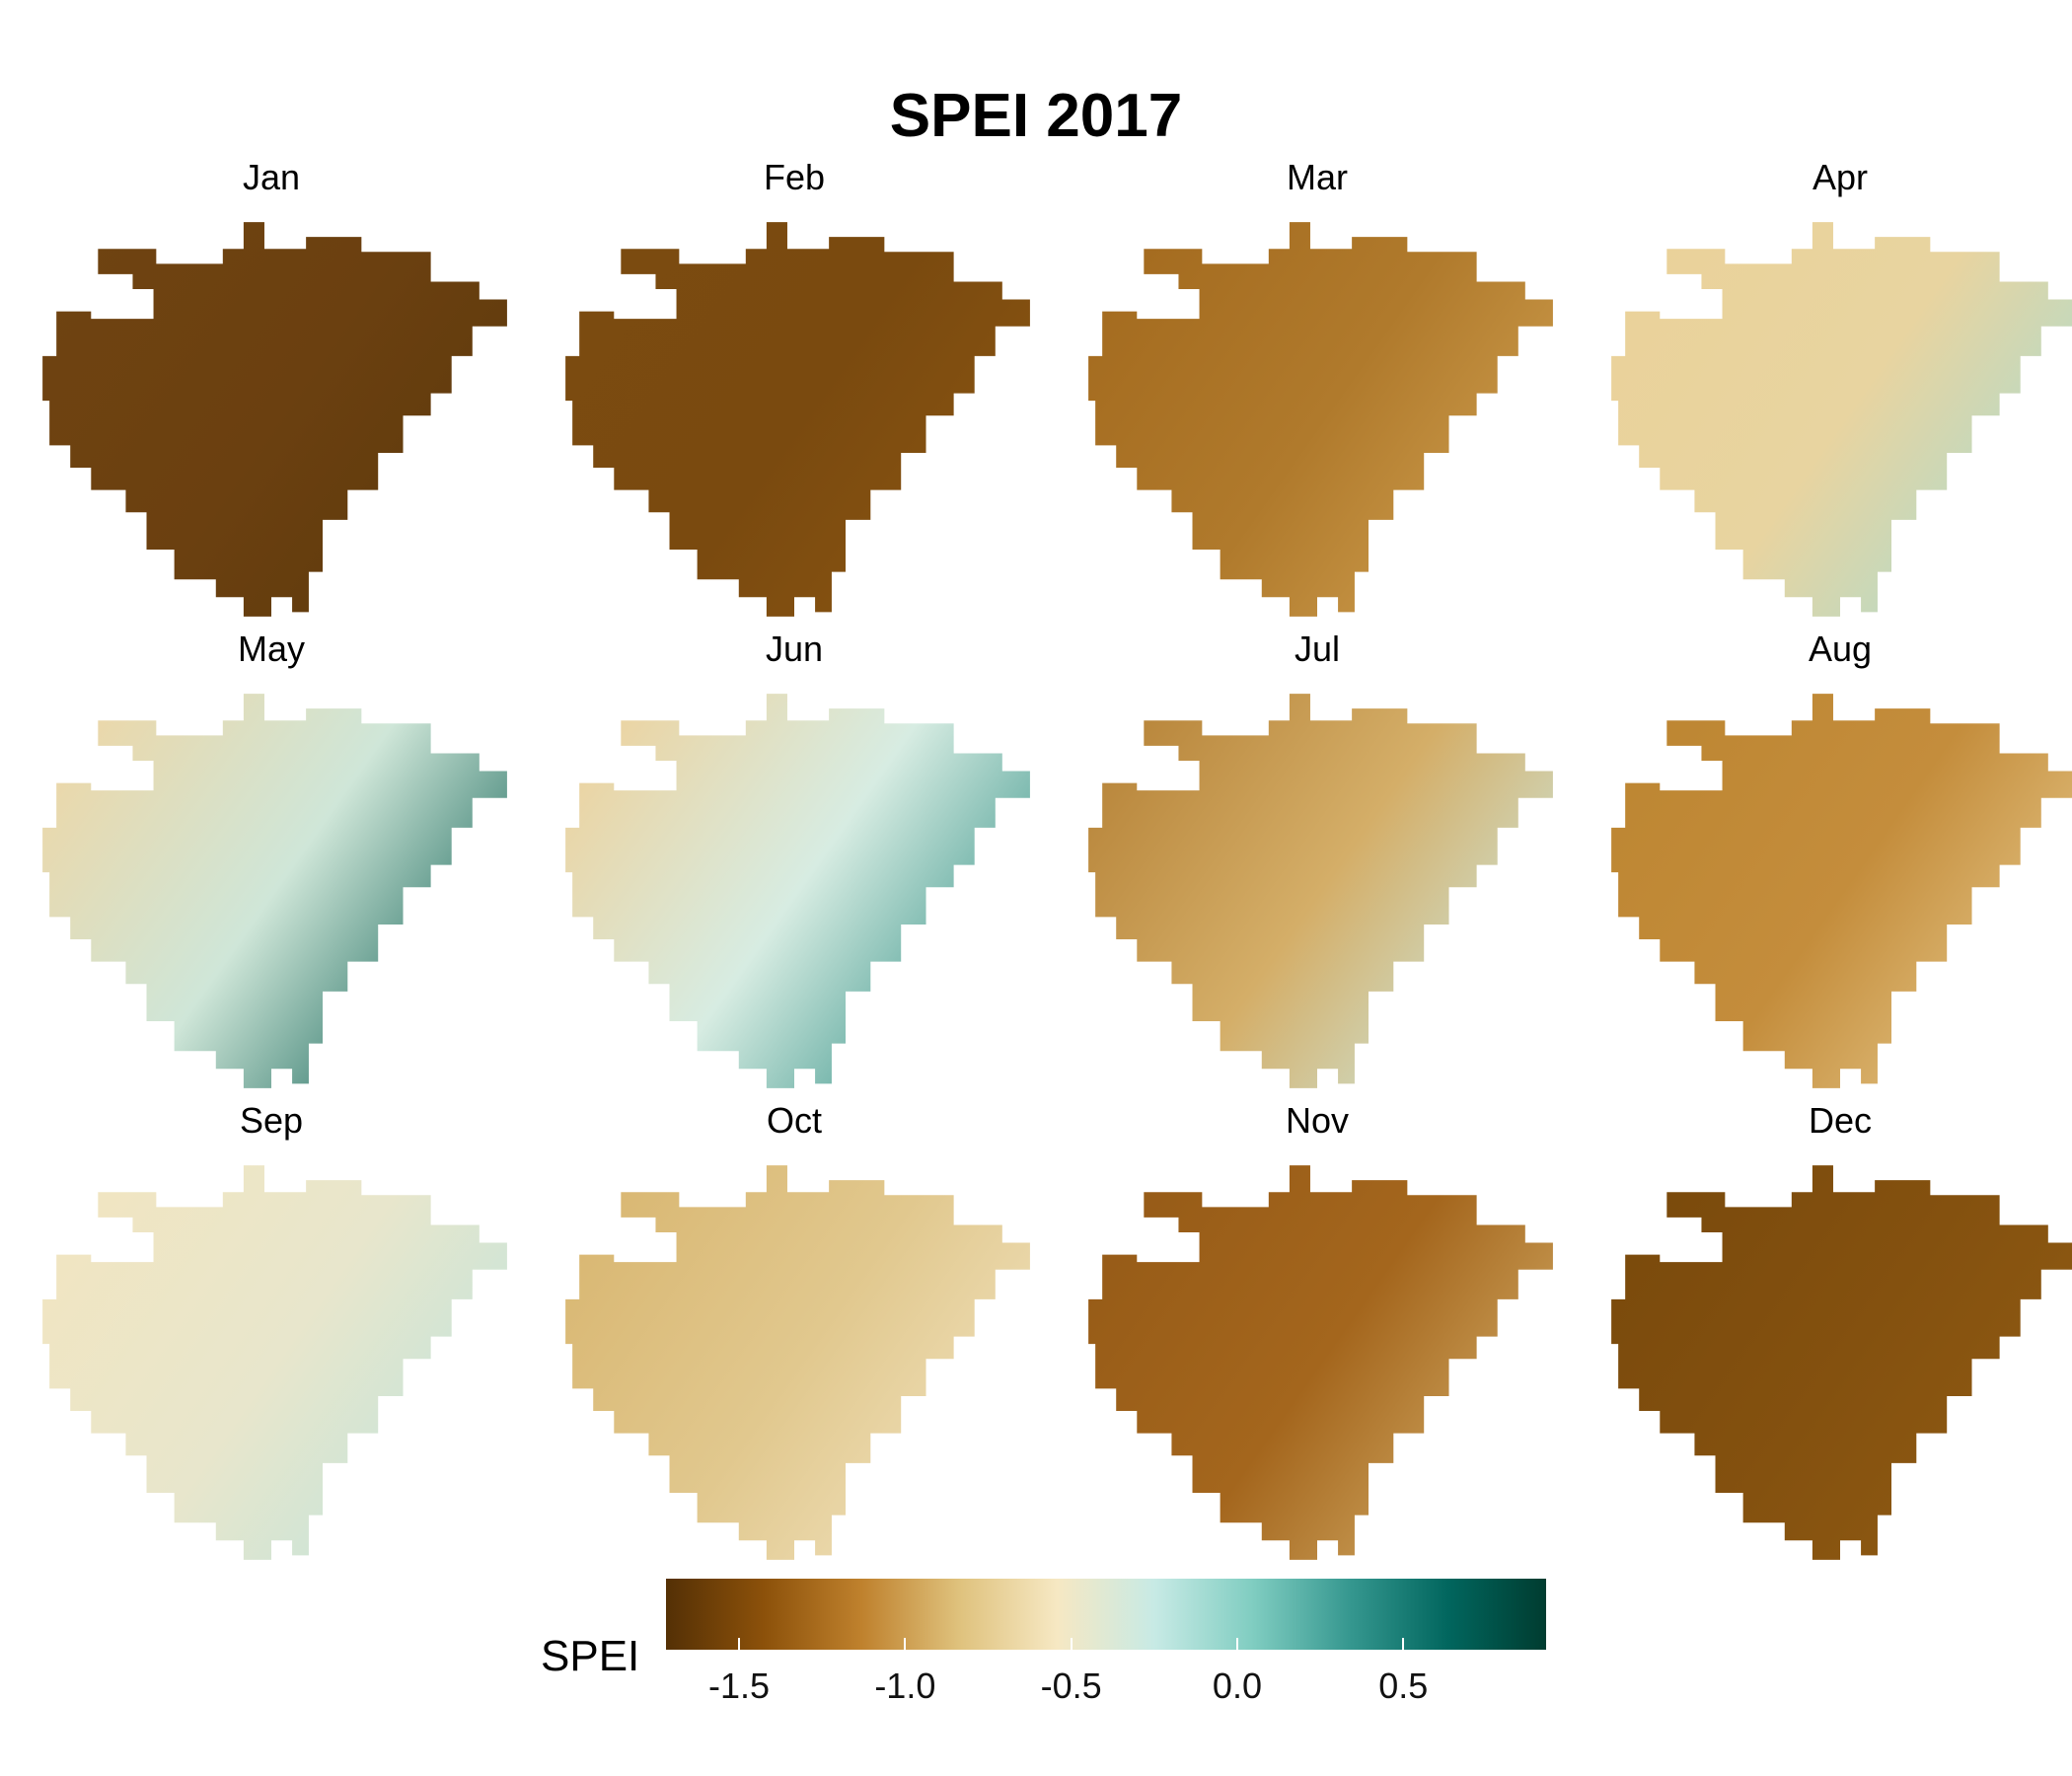  I want to click on panel-label: Jan, so click(272, 177).